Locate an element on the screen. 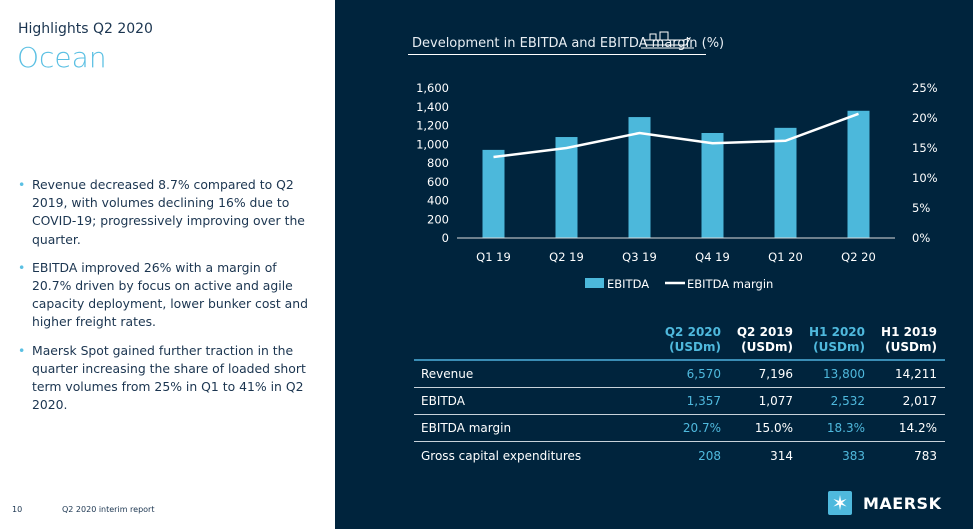  y2-tick-label: 20% is located at coordinates (925, 118).